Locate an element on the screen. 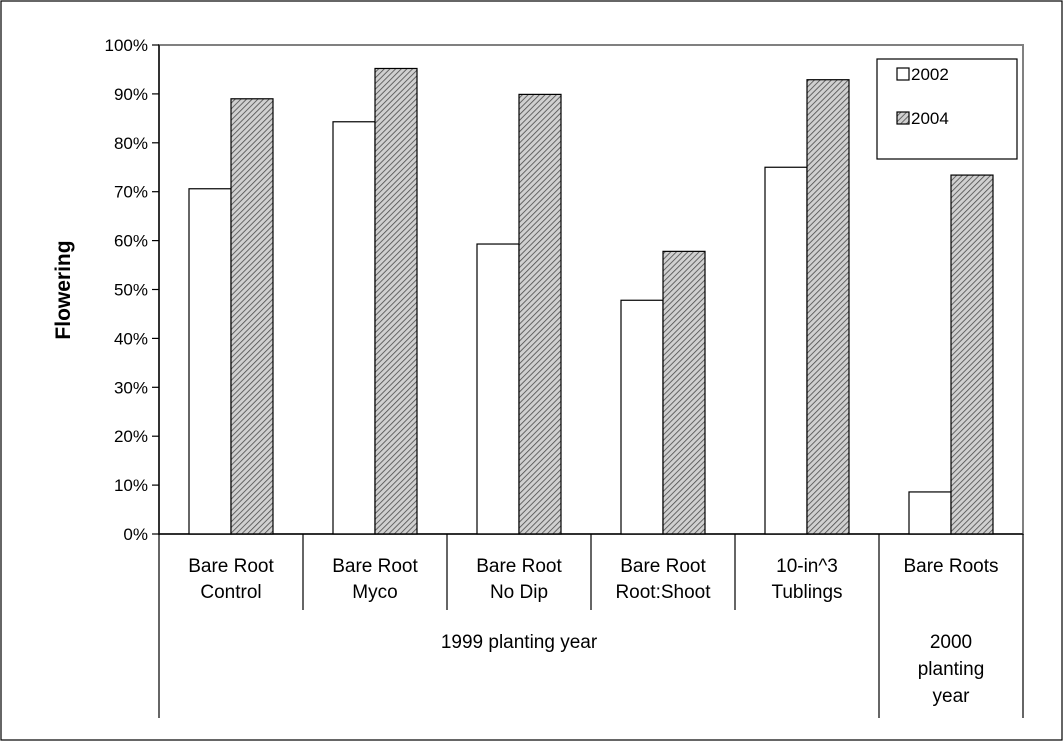 This screenshot has width=1064, height=747. legend-label-2002: 2002 is located at coordinates (930, 74).